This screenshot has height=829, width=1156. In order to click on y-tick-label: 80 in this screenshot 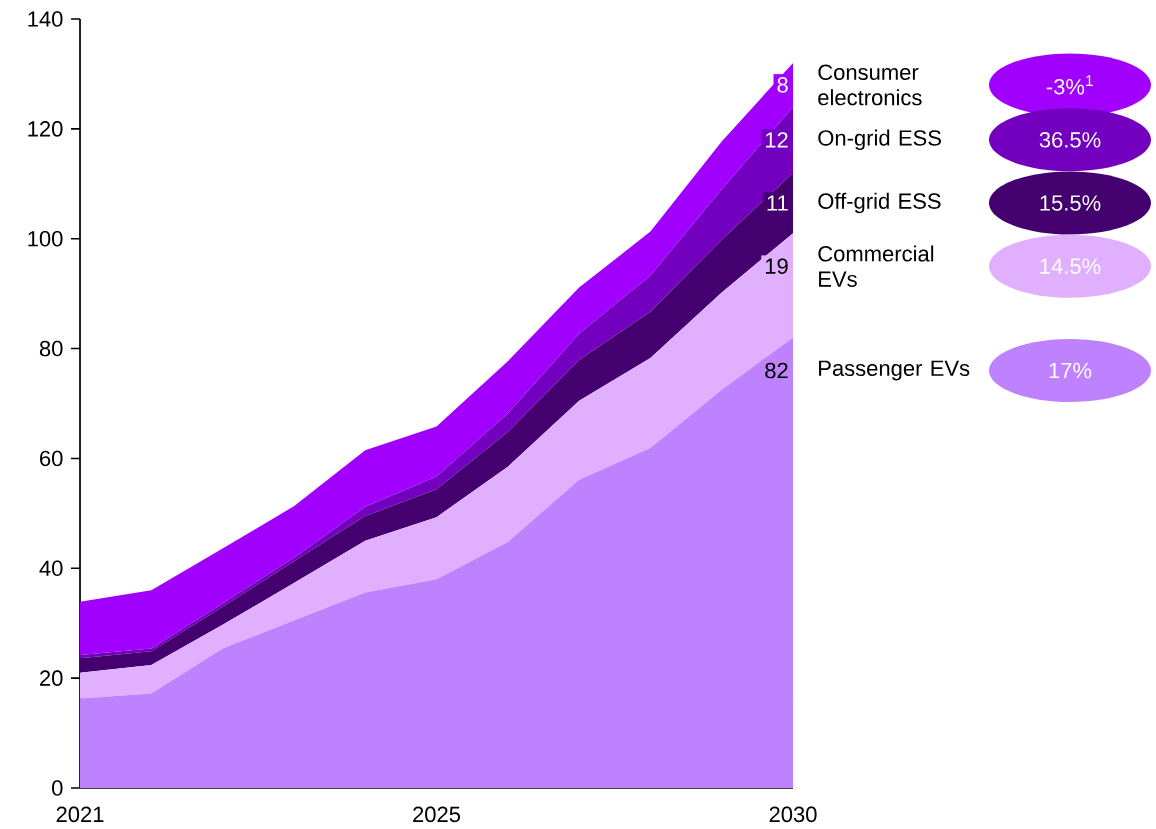, I will do `click(51, 348)`.